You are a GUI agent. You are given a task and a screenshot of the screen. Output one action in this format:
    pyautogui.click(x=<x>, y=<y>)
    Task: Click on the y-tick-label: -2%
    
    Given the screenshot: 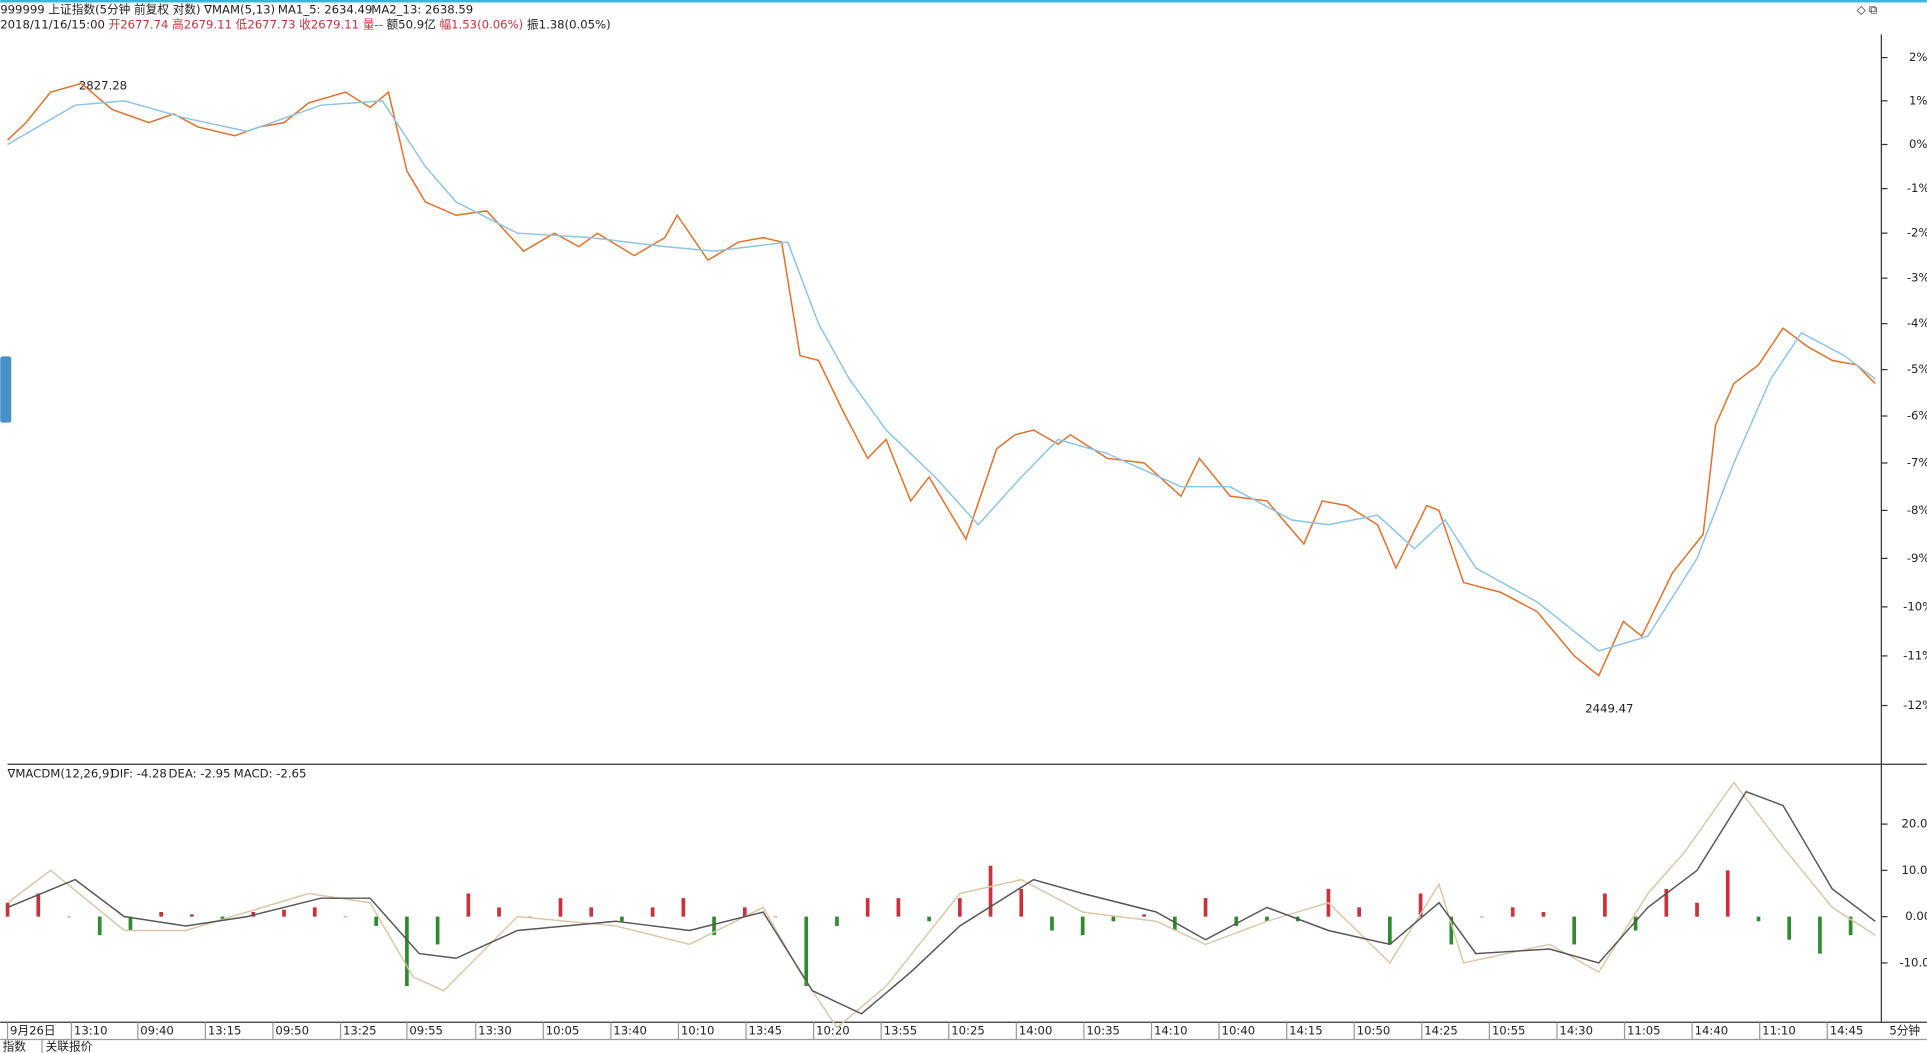 What is the action you would take?
    pyautogui.click(x=1917, y=233)
    